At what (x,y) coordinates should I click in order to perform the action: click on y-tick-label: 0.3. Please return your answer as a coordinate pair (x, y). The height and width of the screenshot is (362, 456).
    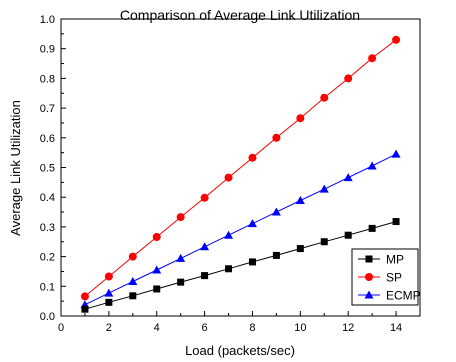
    Looking at the image, I should click on (47, 228).